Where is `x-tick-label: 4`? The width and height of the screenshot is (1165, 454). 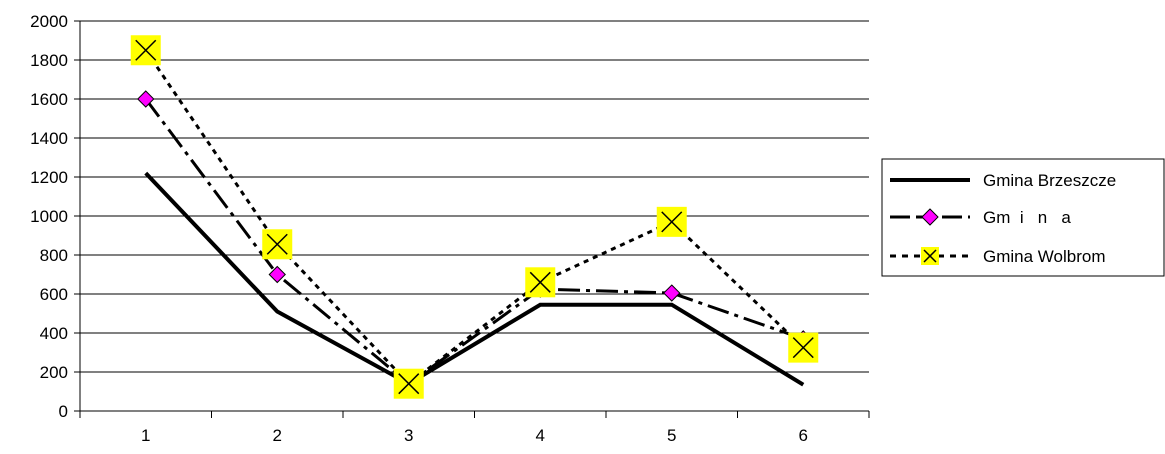 x-tick-label: 4 is located at coordinates (540, 435).